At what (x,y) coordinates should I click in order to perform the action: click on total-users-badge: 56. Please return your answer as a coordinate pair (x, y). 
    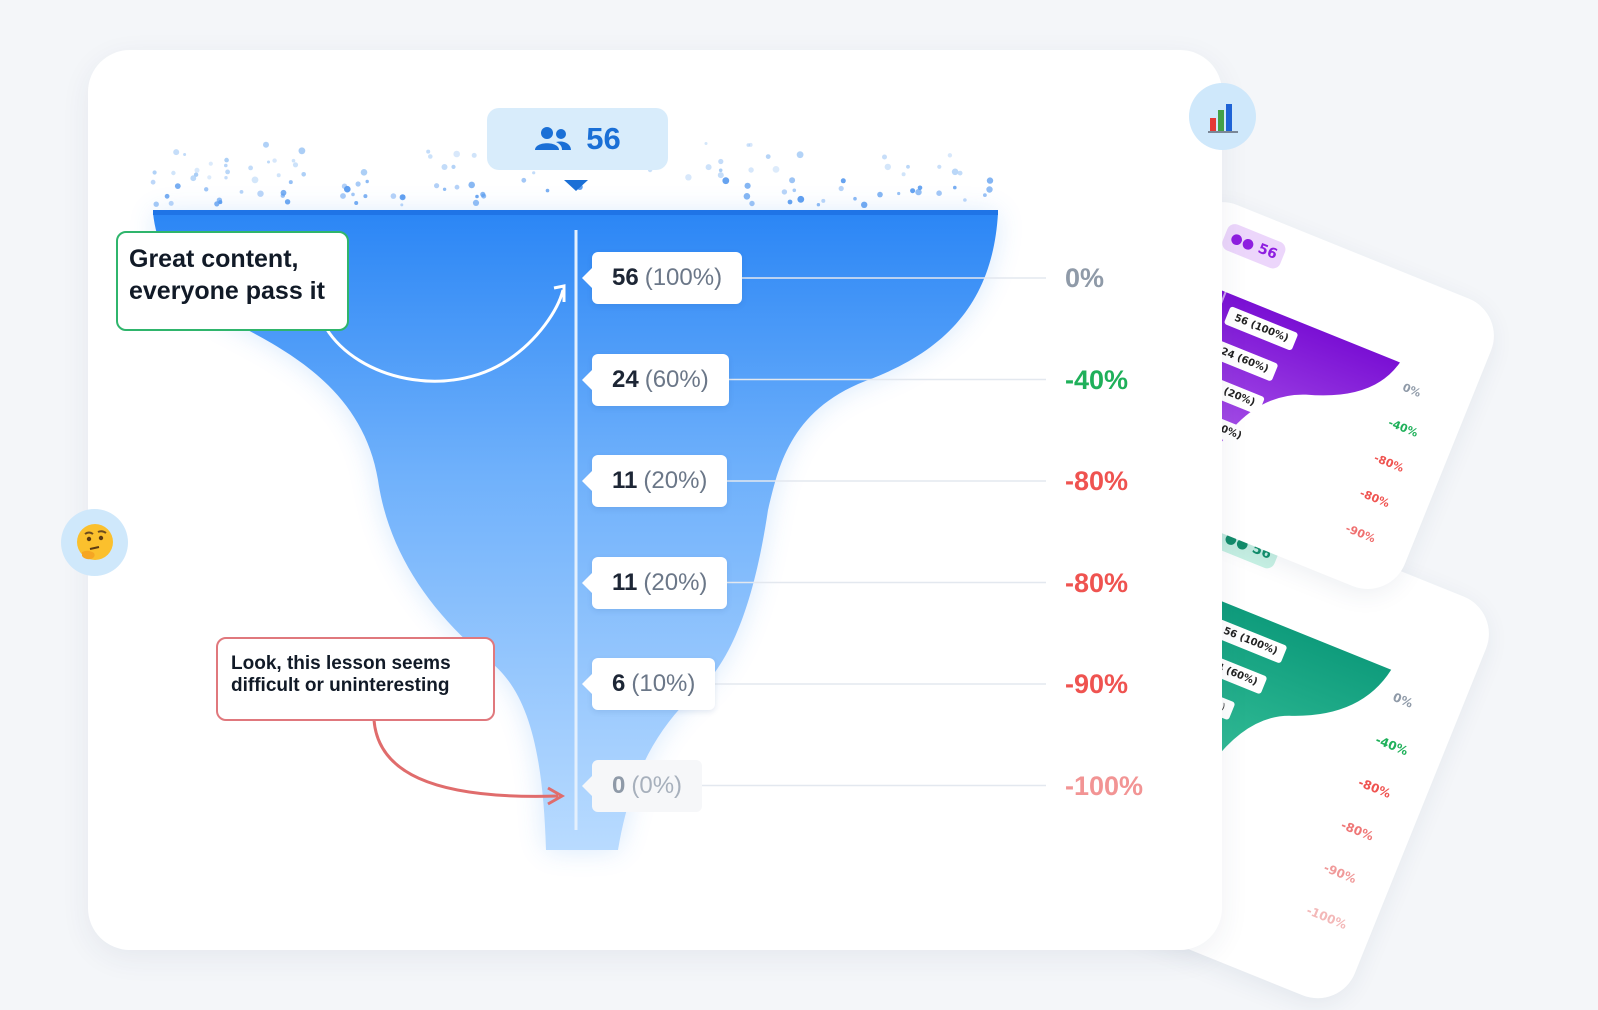
    Looking at the image, I should click on (577, 139).